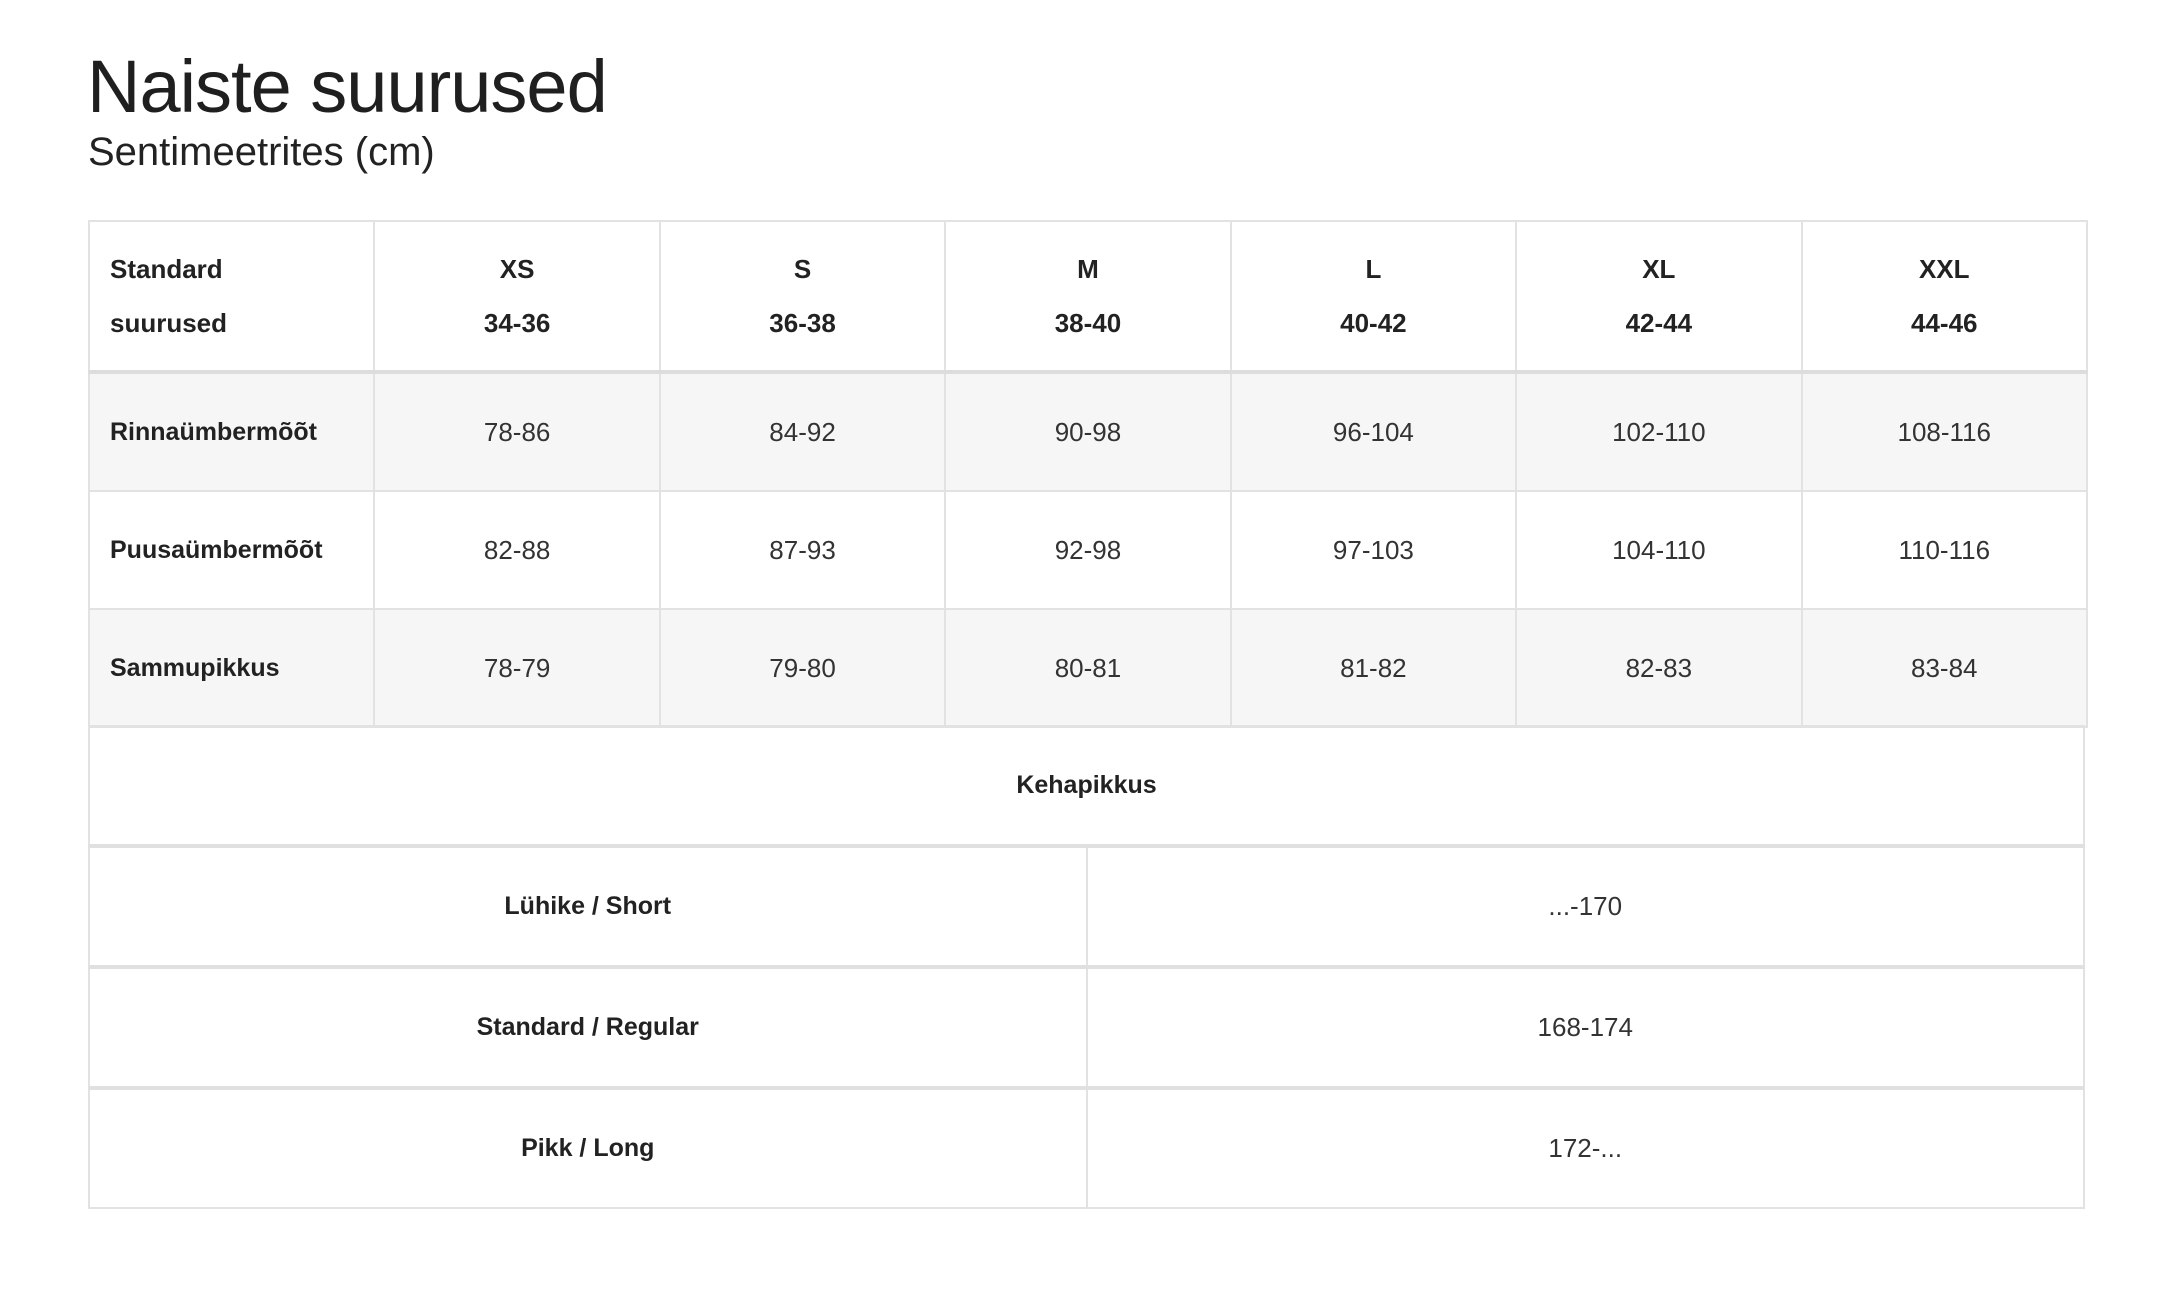  Describe the element at coordinates (1373, 297) in the screenshot. I see `header-size-l: L 40-42` at that location.